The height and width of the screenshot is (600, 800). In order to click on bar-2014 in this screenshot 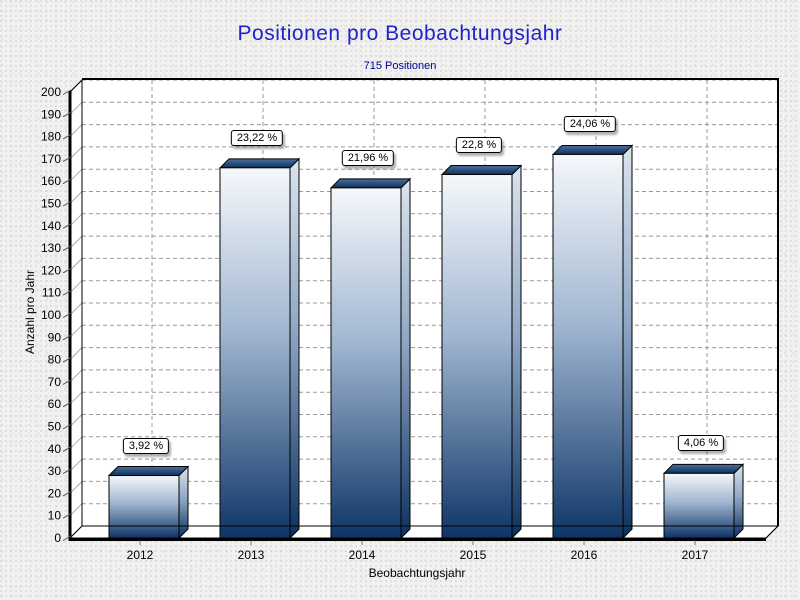, I will do `click(370, 358)`.